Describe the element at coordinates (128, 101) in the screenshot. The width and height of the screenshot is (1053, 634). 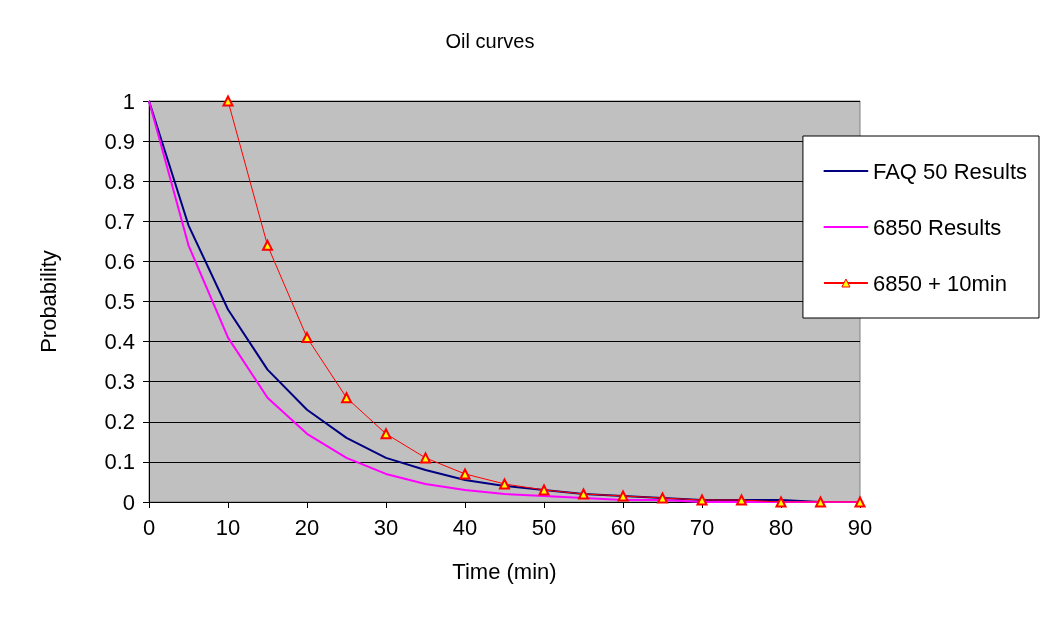
I see `y-tick-label: 1` at that location.